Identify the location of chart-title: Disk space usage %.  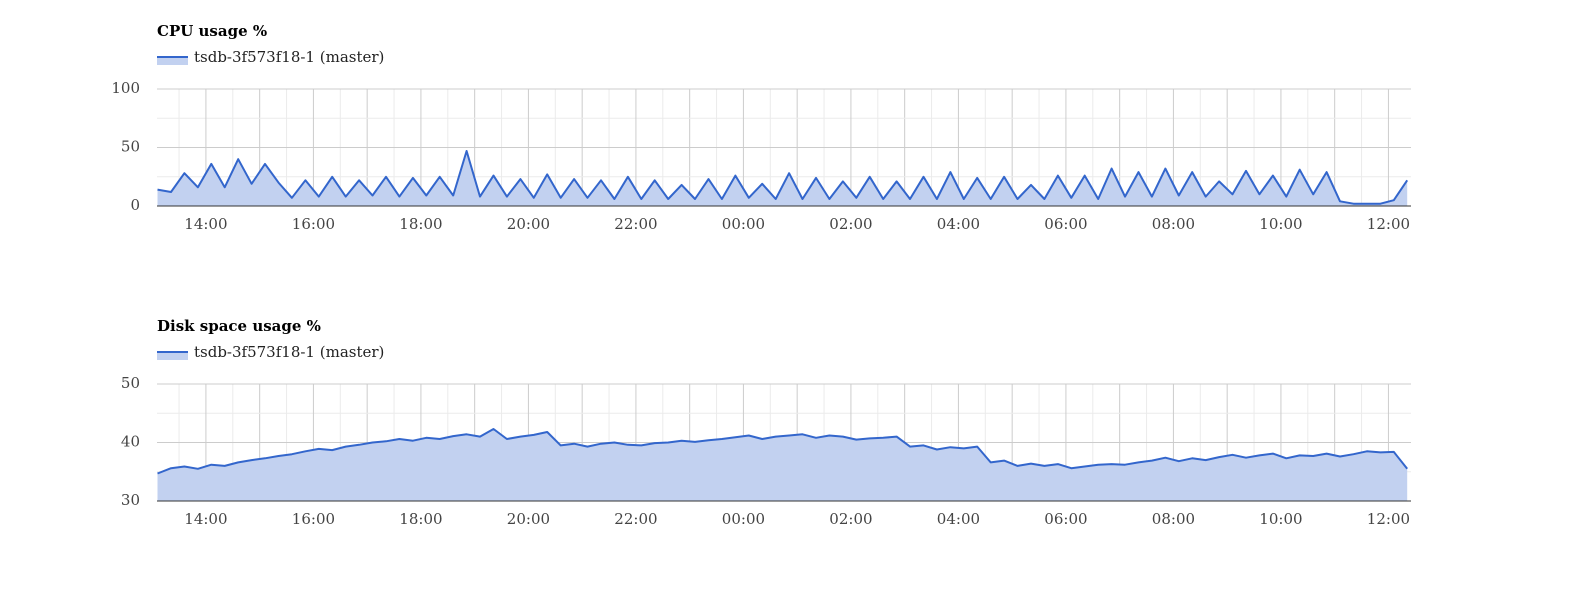
(239, 326).